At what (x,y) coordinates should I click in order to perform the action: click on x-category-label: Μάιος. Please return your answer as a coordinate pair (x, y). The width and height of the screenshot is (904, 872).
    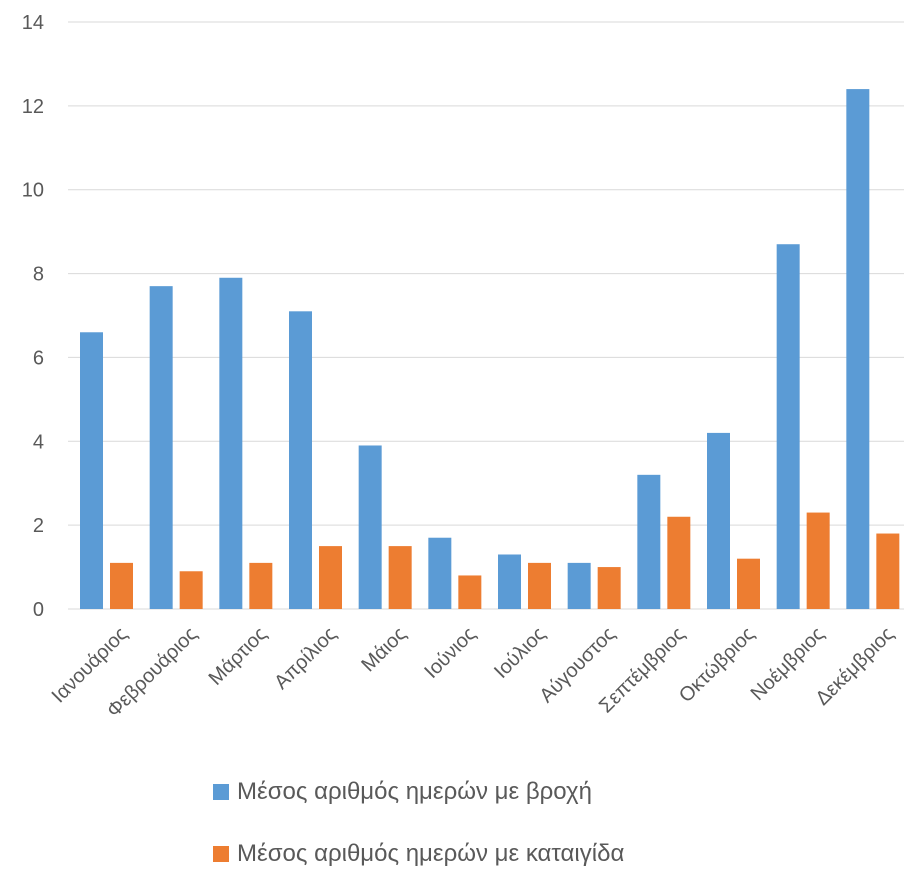
    Looking at the image, I should click on (384, 650).